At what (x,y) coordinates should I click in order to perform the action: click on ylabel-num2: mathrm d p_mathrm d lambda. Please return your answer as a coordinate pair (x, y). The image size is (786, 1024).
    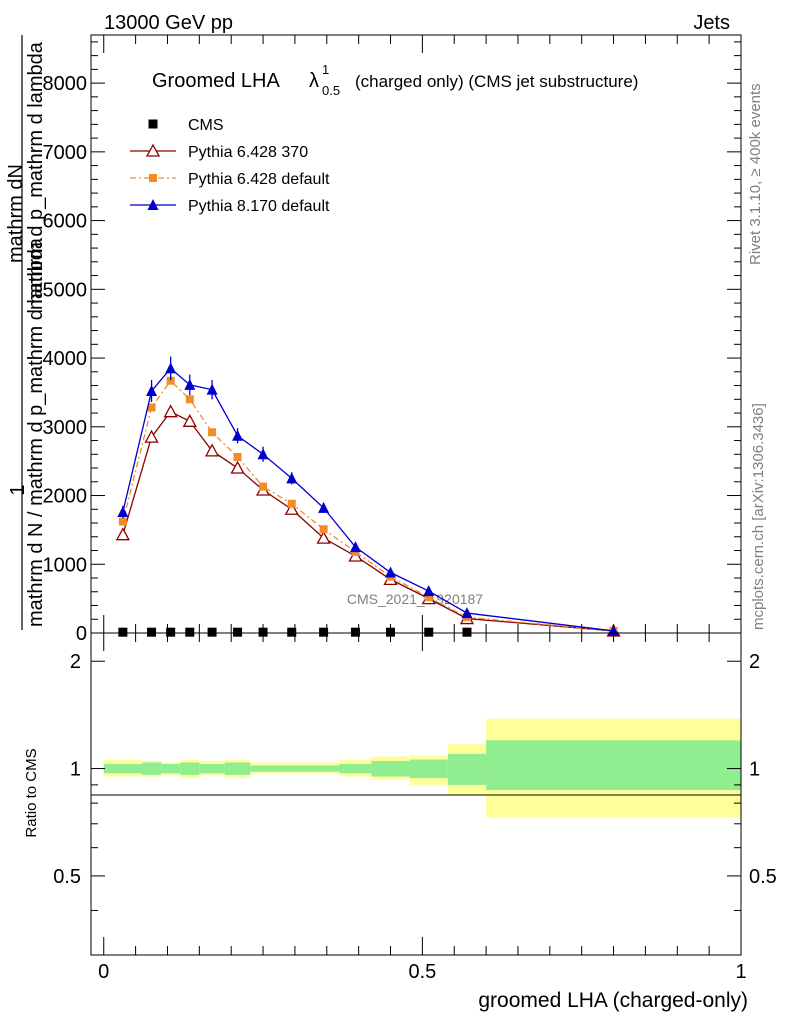
    Looking at the image, I should click on (36, 175).